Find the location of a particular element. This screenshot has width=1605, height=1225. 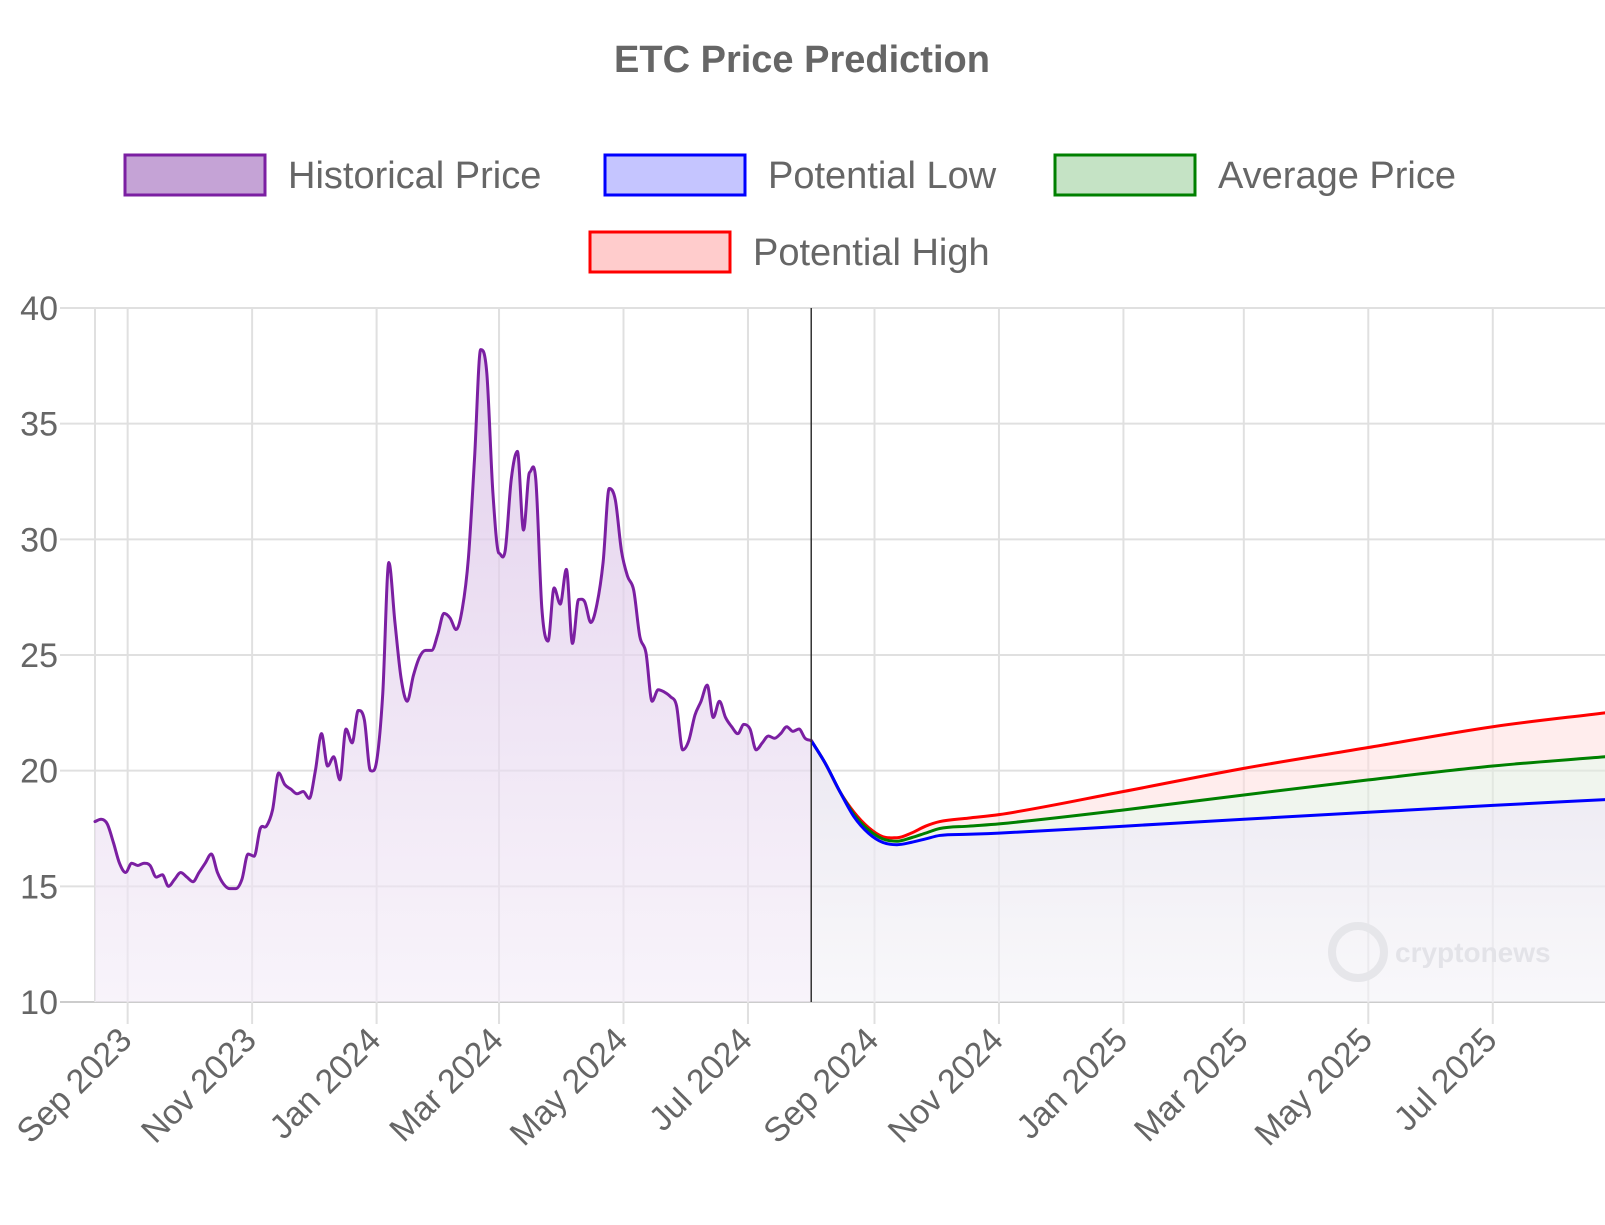

x-tick-label-0: Sep 2023 is located at coordinates (74, 1086).